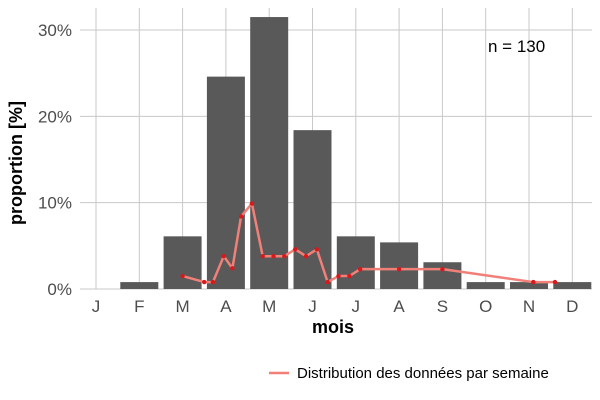 The height and width of the screenshot is (400, 600). I want to click on y-tick-label: 10%, so click(55, 203).